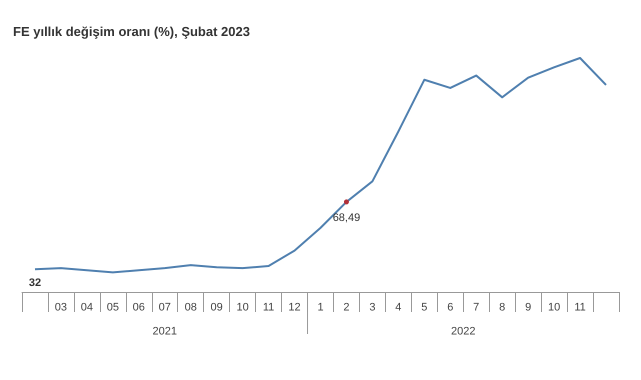 This screenshot has width=641, height=380. What do you see at coordinates (164, 308) in the screenshot?
I see `x-tick-label: 07` at bounding box center [164, 308].